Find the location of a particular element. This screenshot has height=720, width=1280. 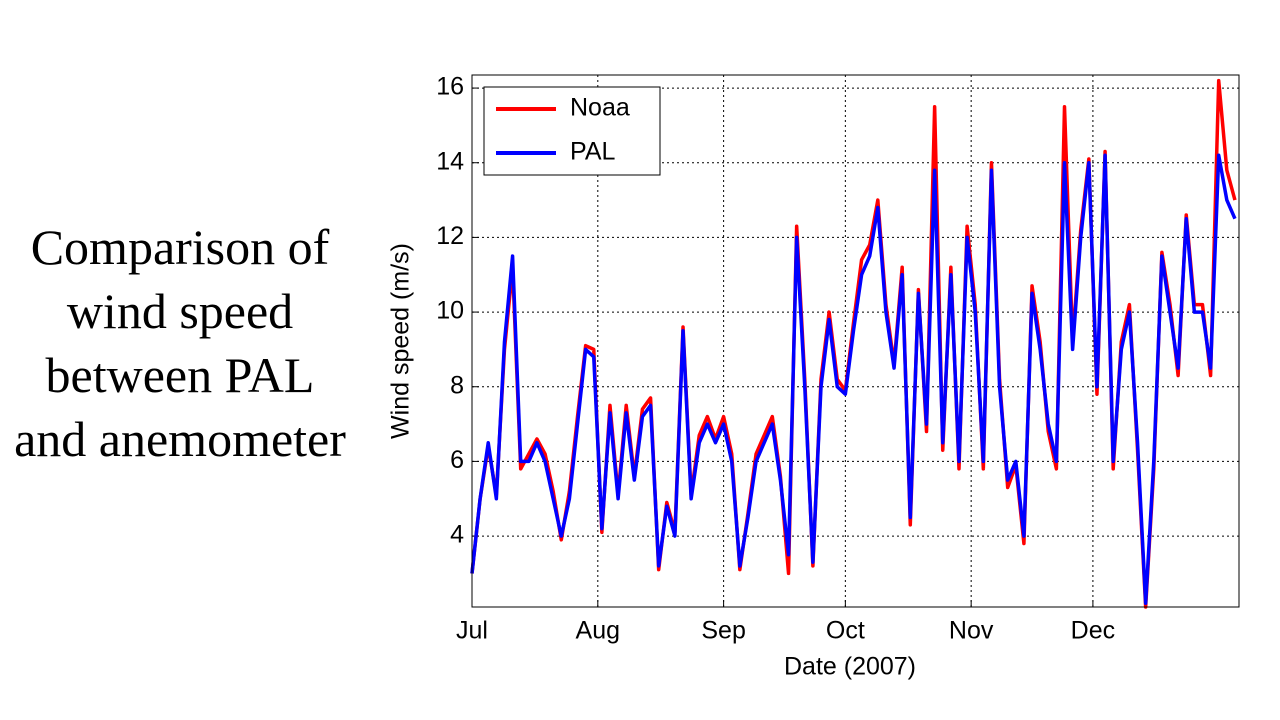

y-tick-label: 6 is located at coordinates (457, 460).